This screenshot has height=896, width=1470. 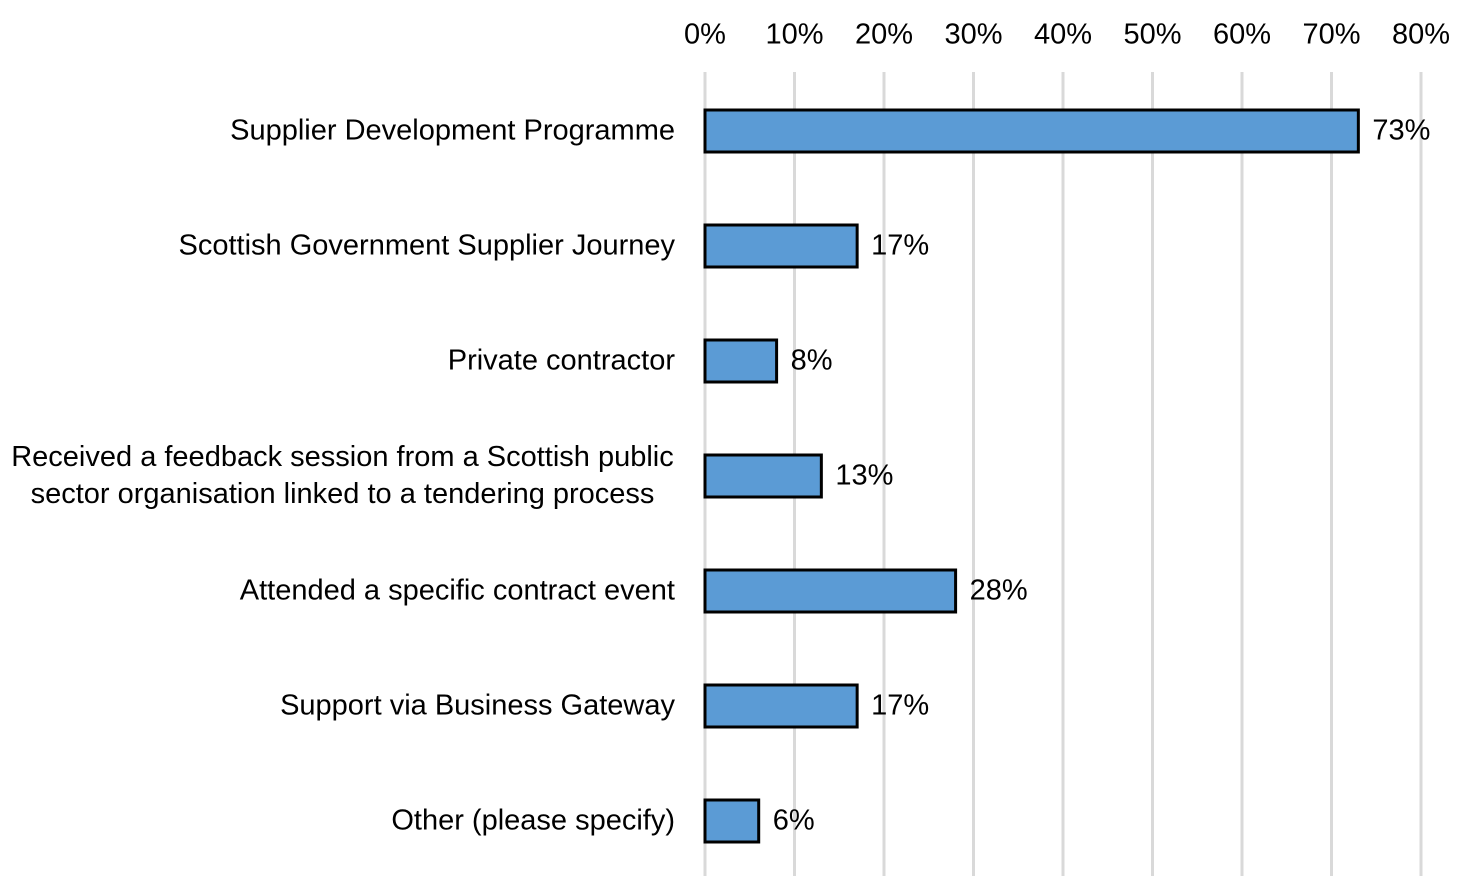 I want to click on y-tick-label: Support via Business Gateway, so click(x=477, y=705).